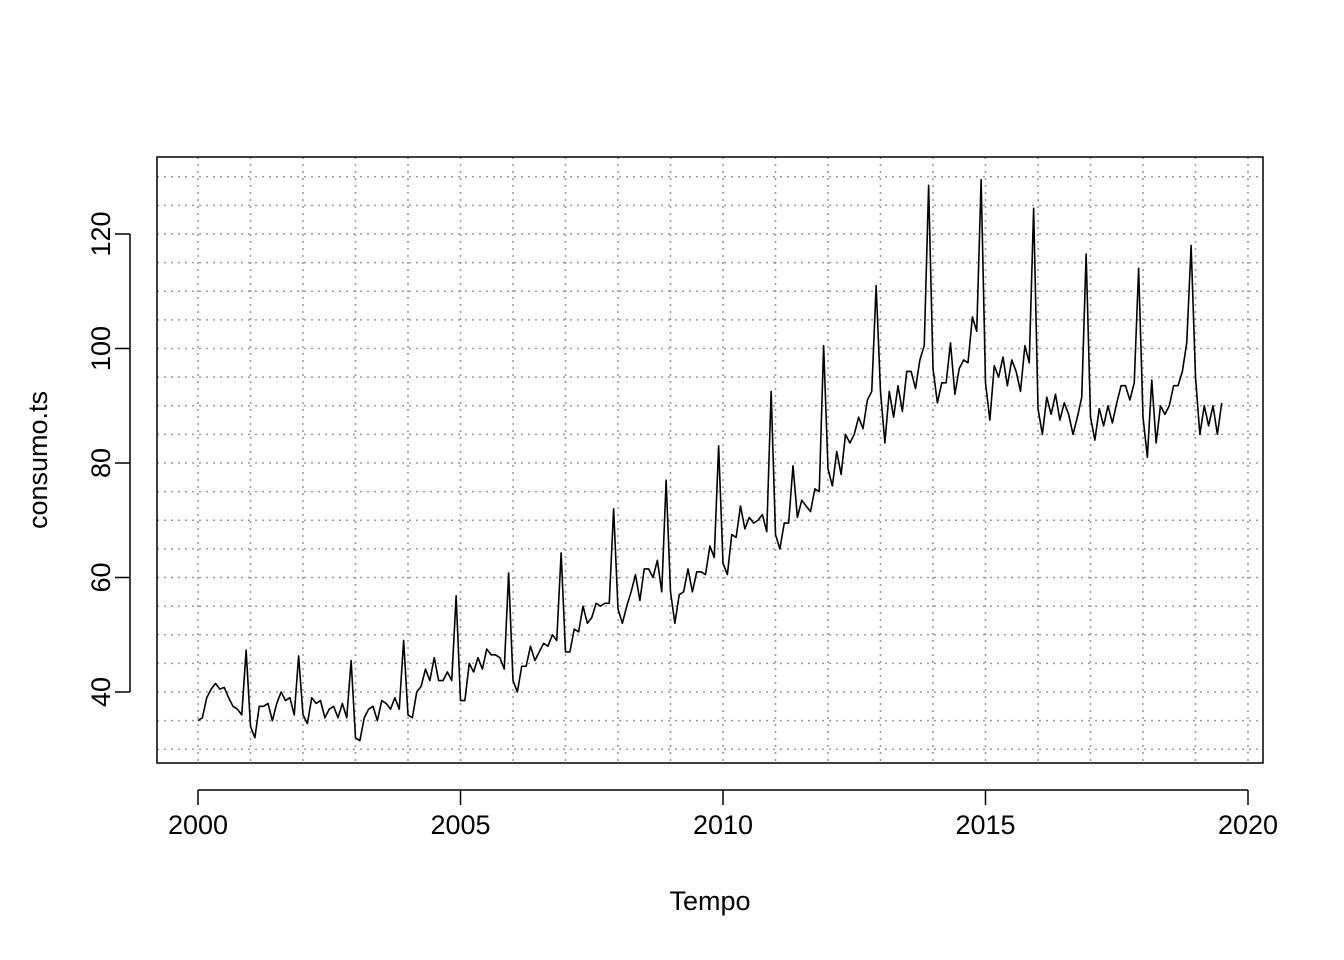 This screenshot has height=960, width=1344. I want to click on x-tick-label: 2010, so click(723, 825).